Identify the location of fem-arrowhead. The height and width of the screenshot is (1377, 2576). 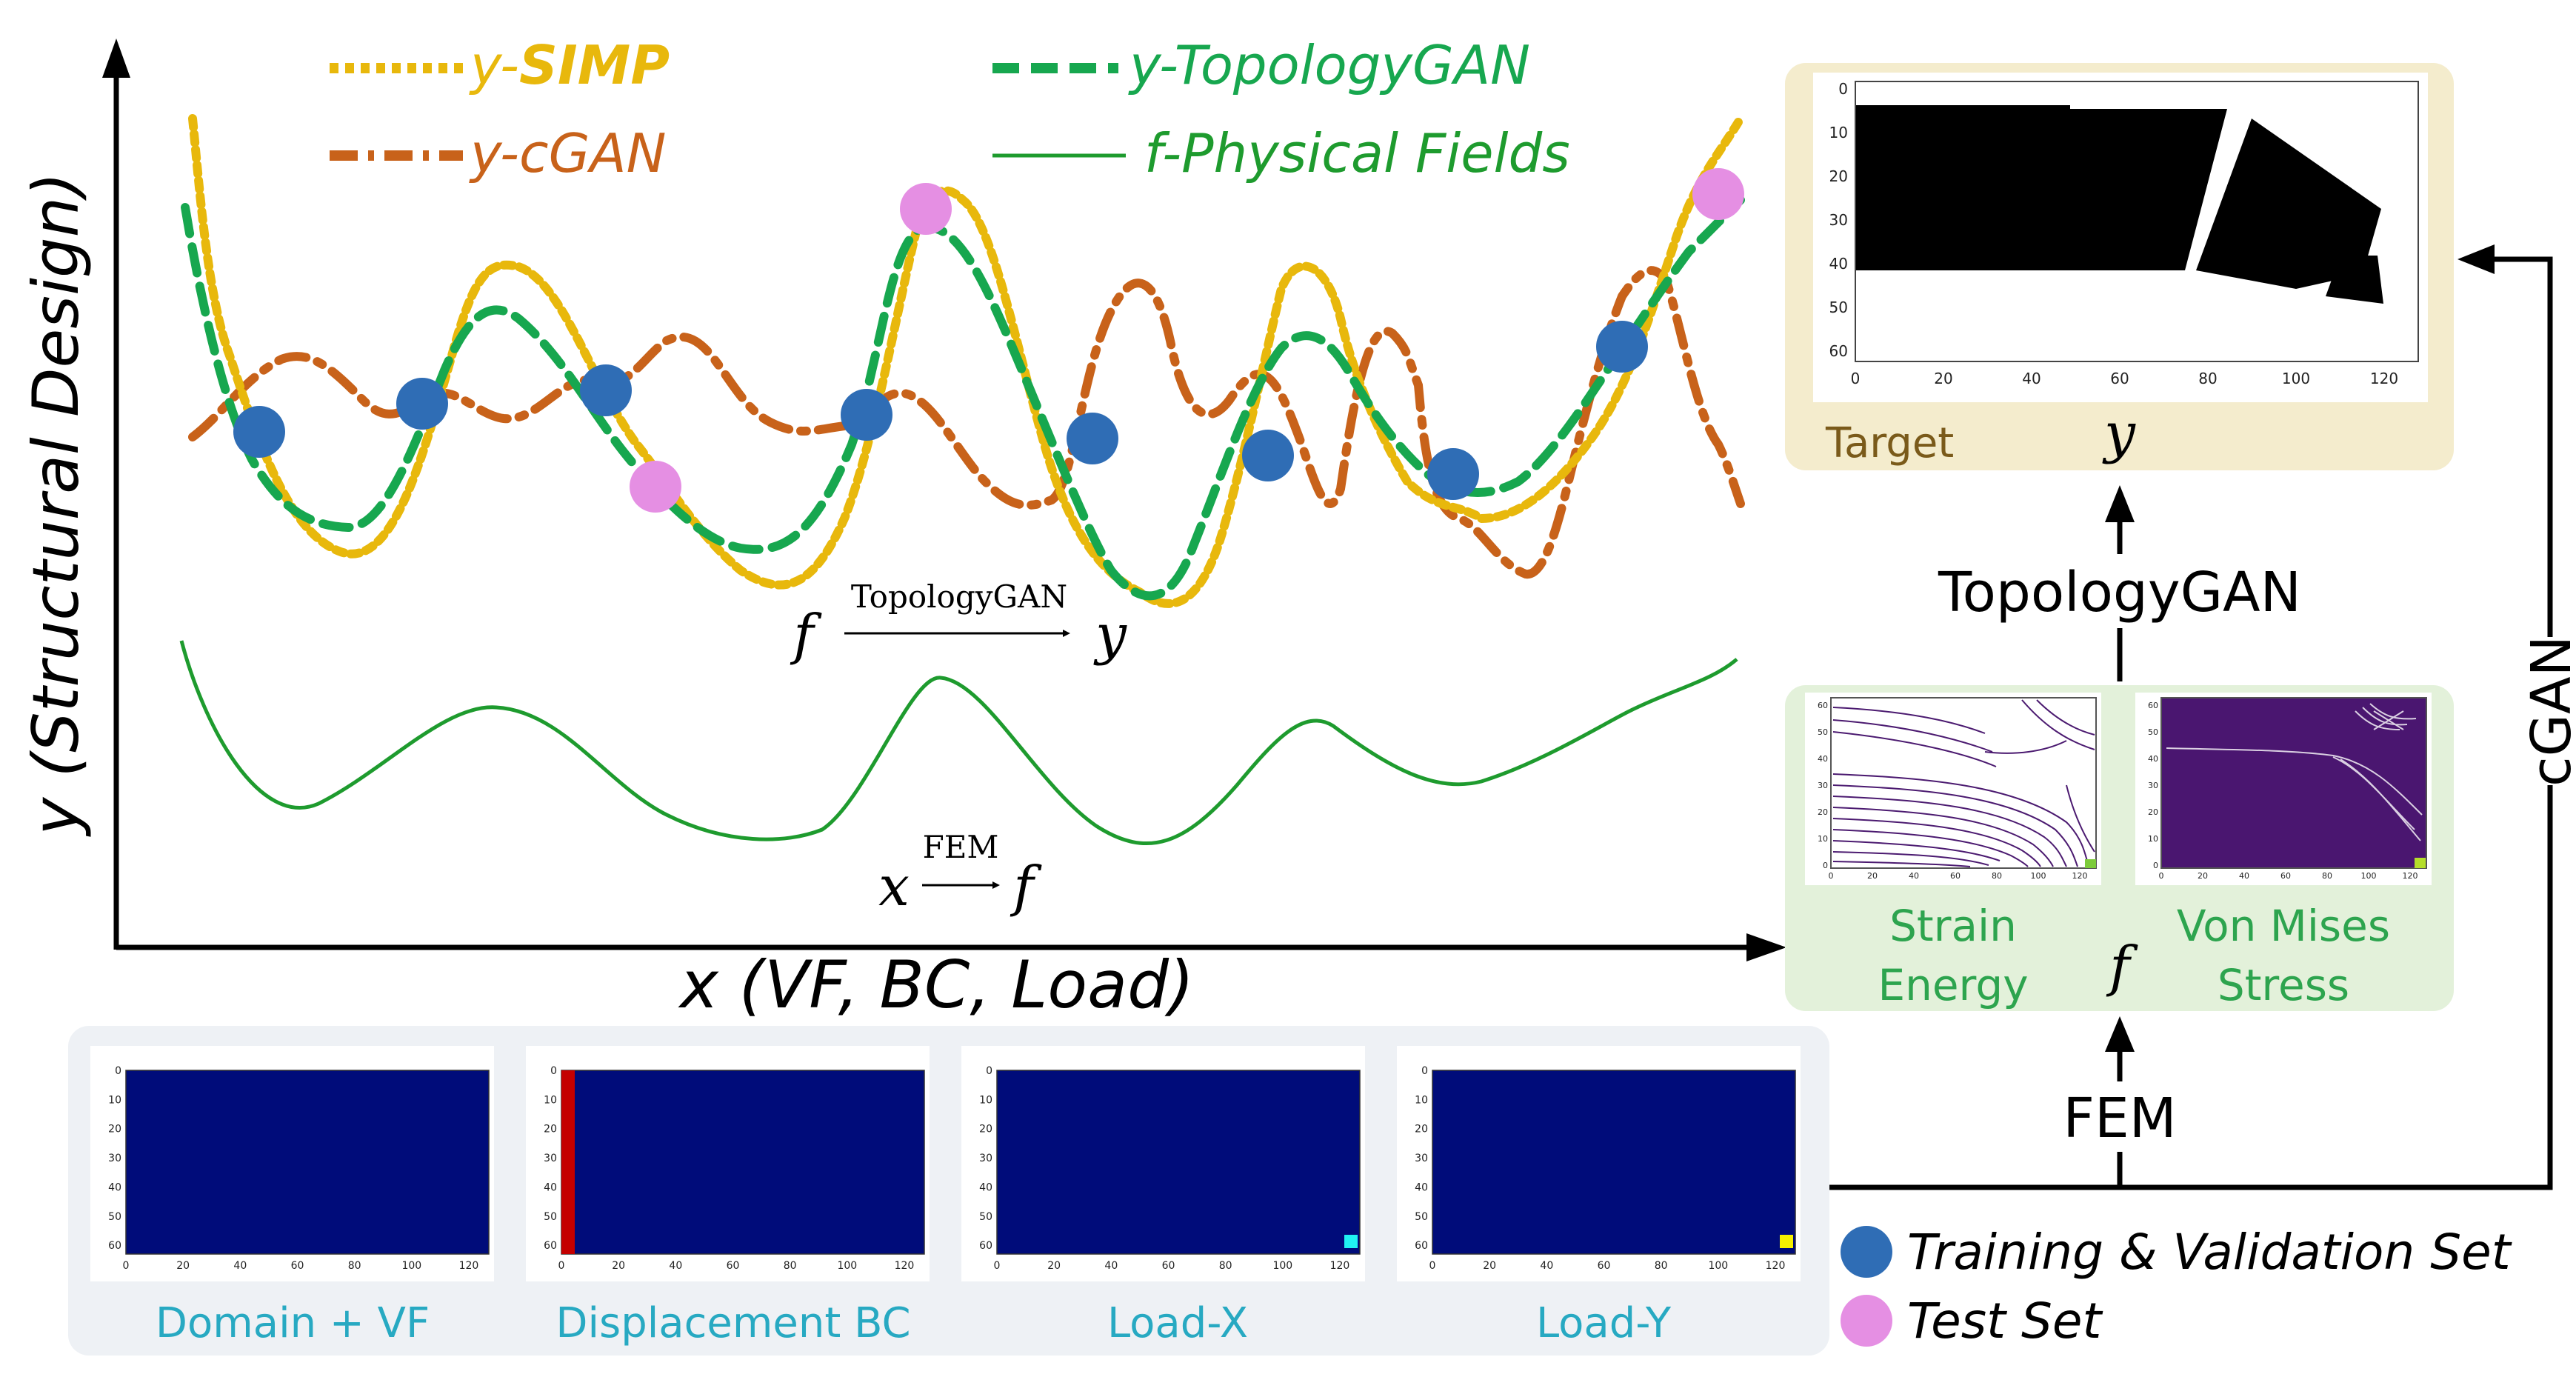
(2120, 1034).